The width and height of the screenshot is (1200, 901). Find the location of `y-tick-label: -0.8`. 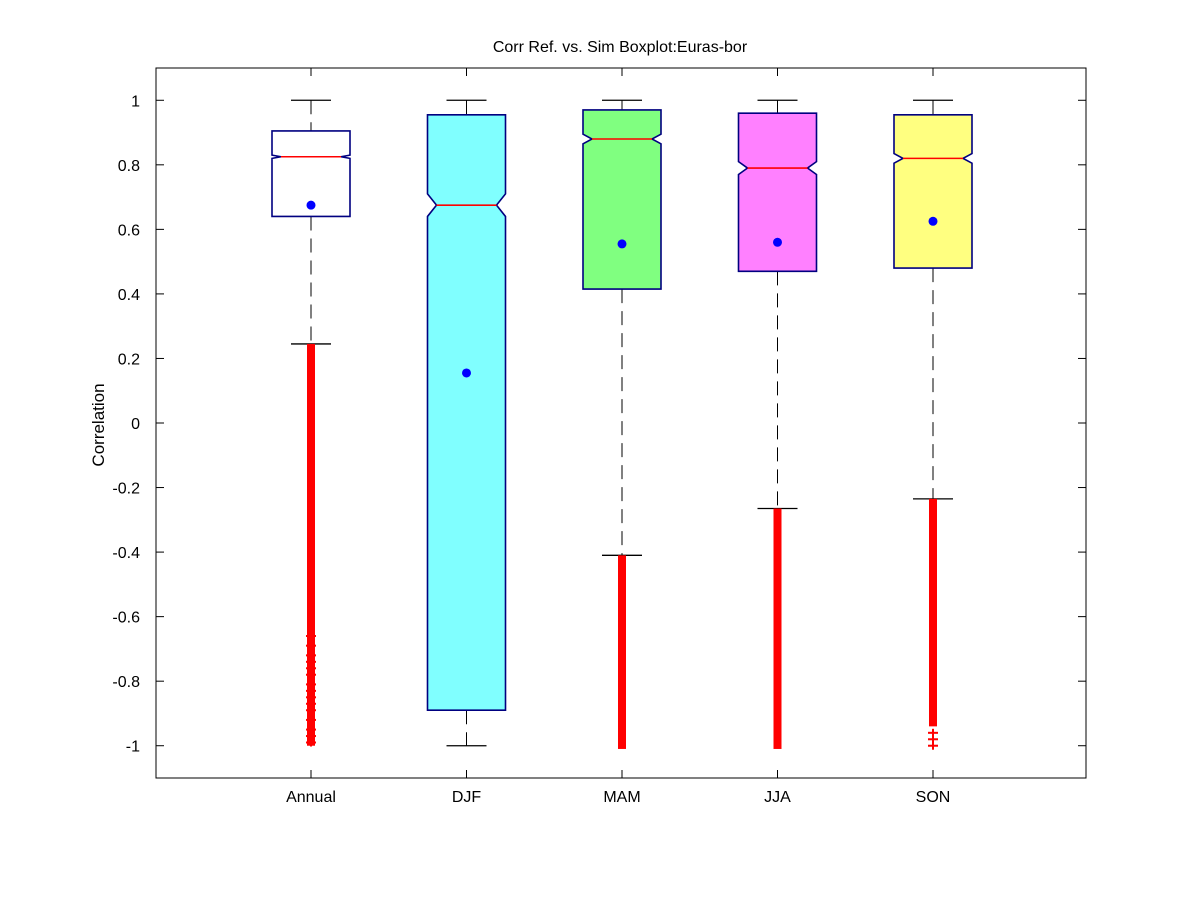

y-tick-label: -0.8 is located at coordinates (126, 682).